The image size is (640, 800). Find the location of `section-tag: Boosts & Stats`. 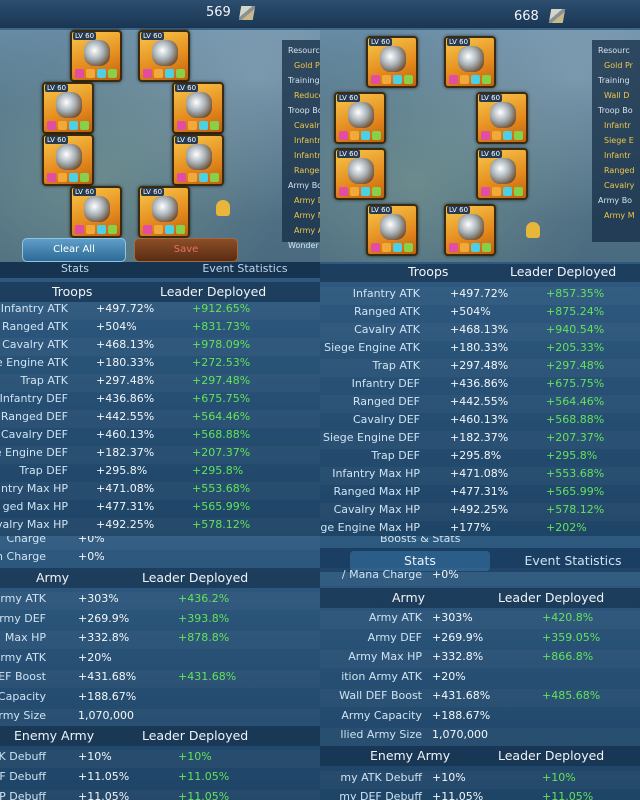

section-tag: Boosts & Stats is located at coordinates (420, 540).